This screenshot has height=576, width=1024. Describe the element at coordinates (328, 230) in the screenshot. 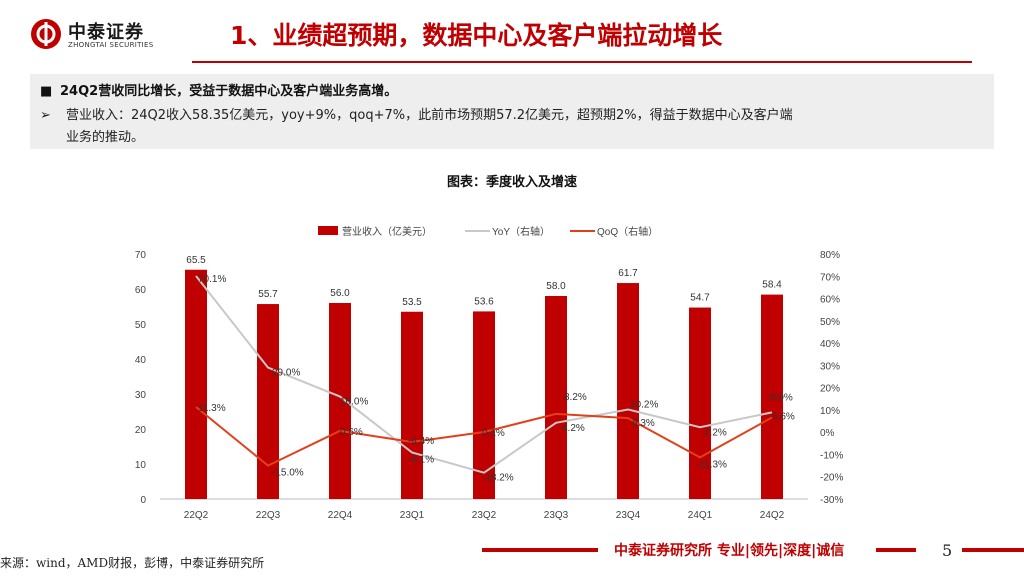

I see `legend-swatch-revenue` at that location.